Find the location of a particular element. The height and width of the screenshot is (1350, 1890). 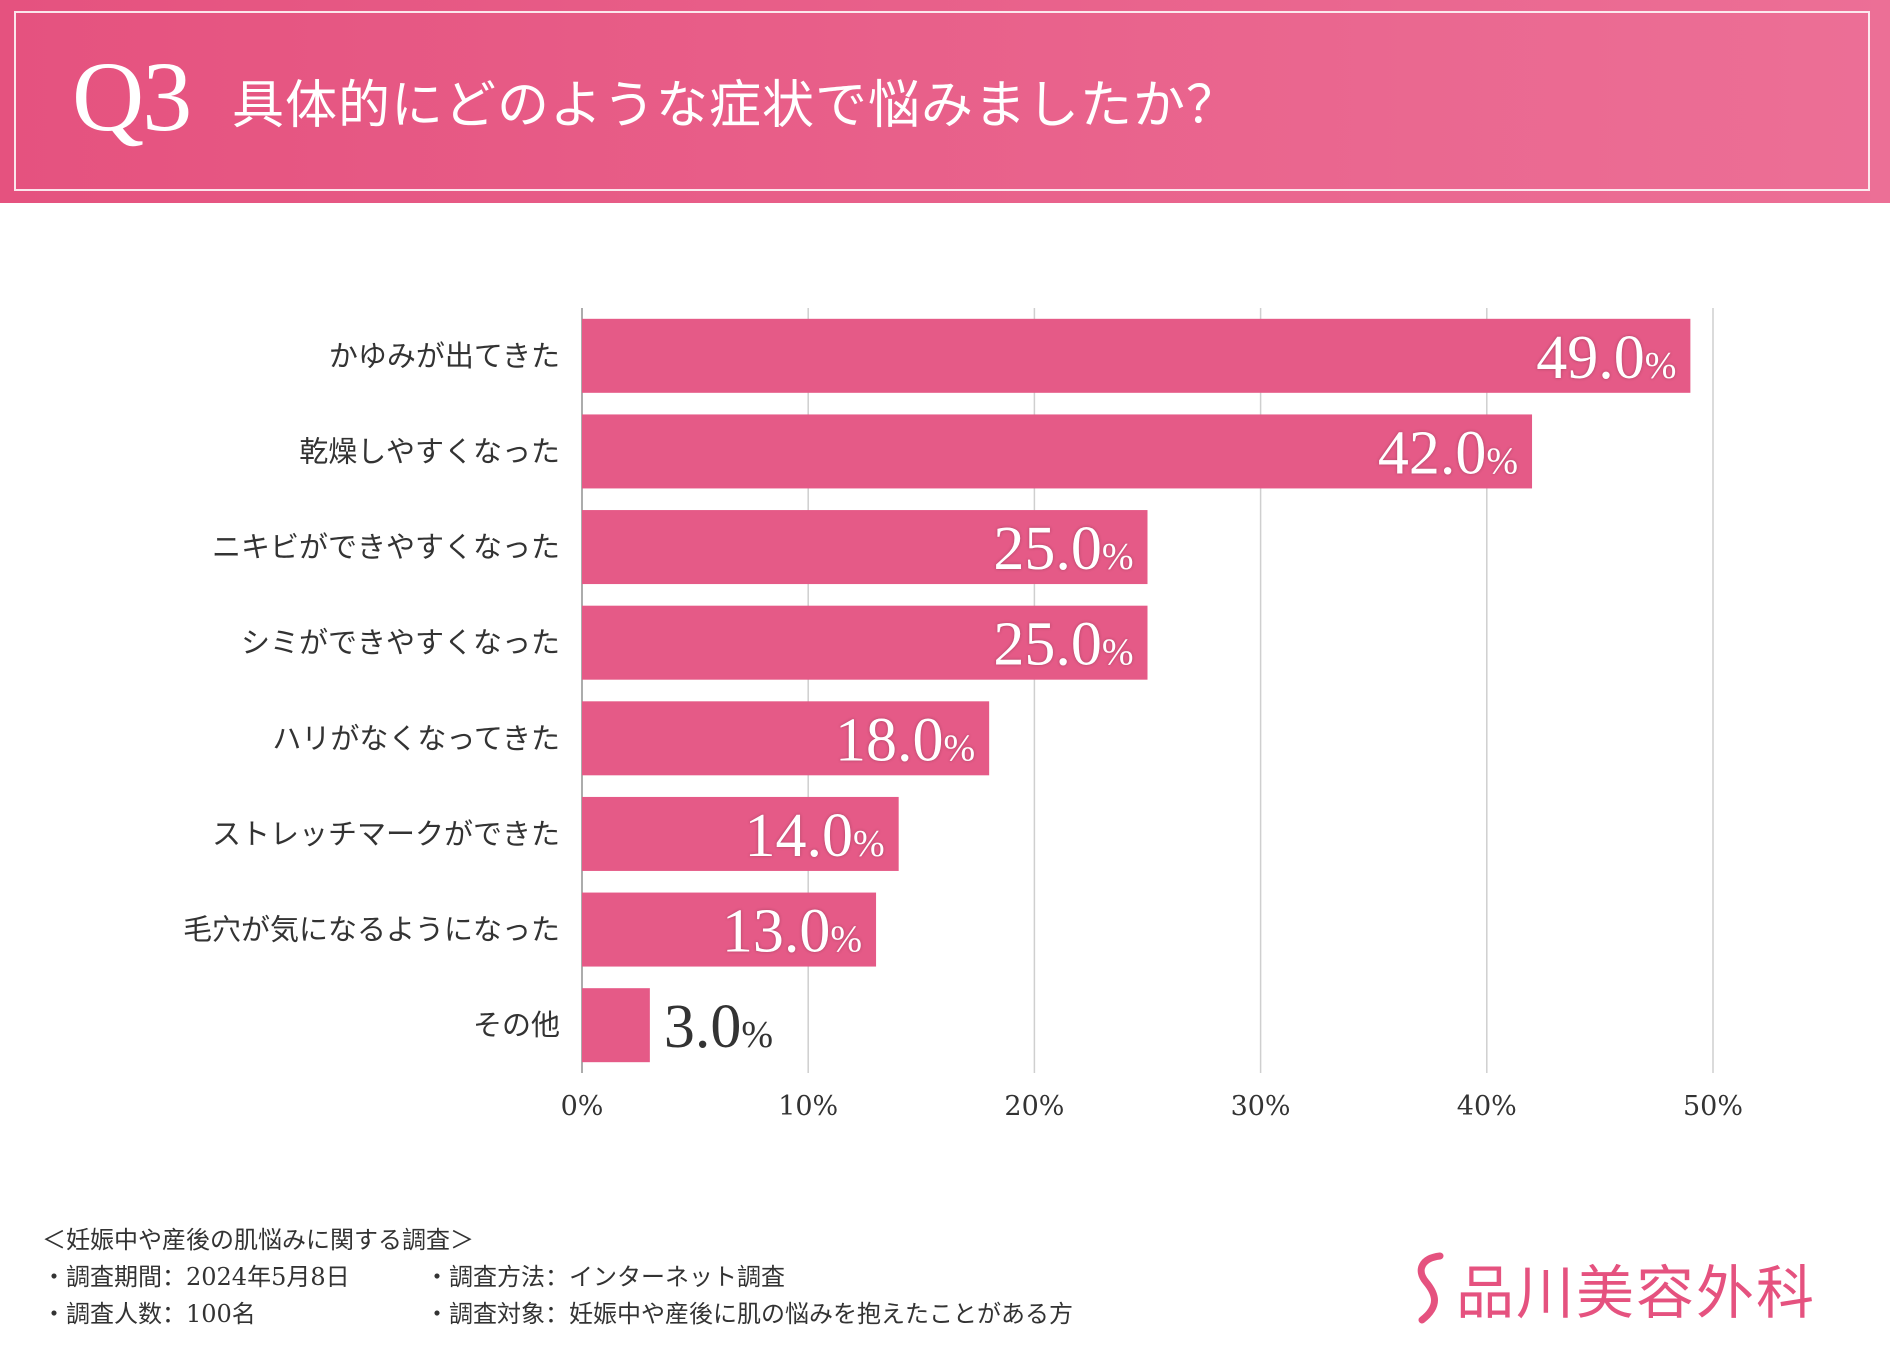

x-tick-label: 0% is located at coordinates (582, 1106).